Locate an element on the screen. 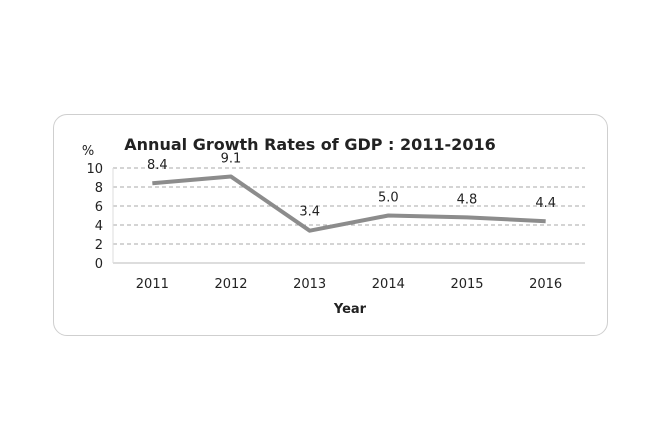  y-tick-label: 6 is located at coordinates (99, 207).